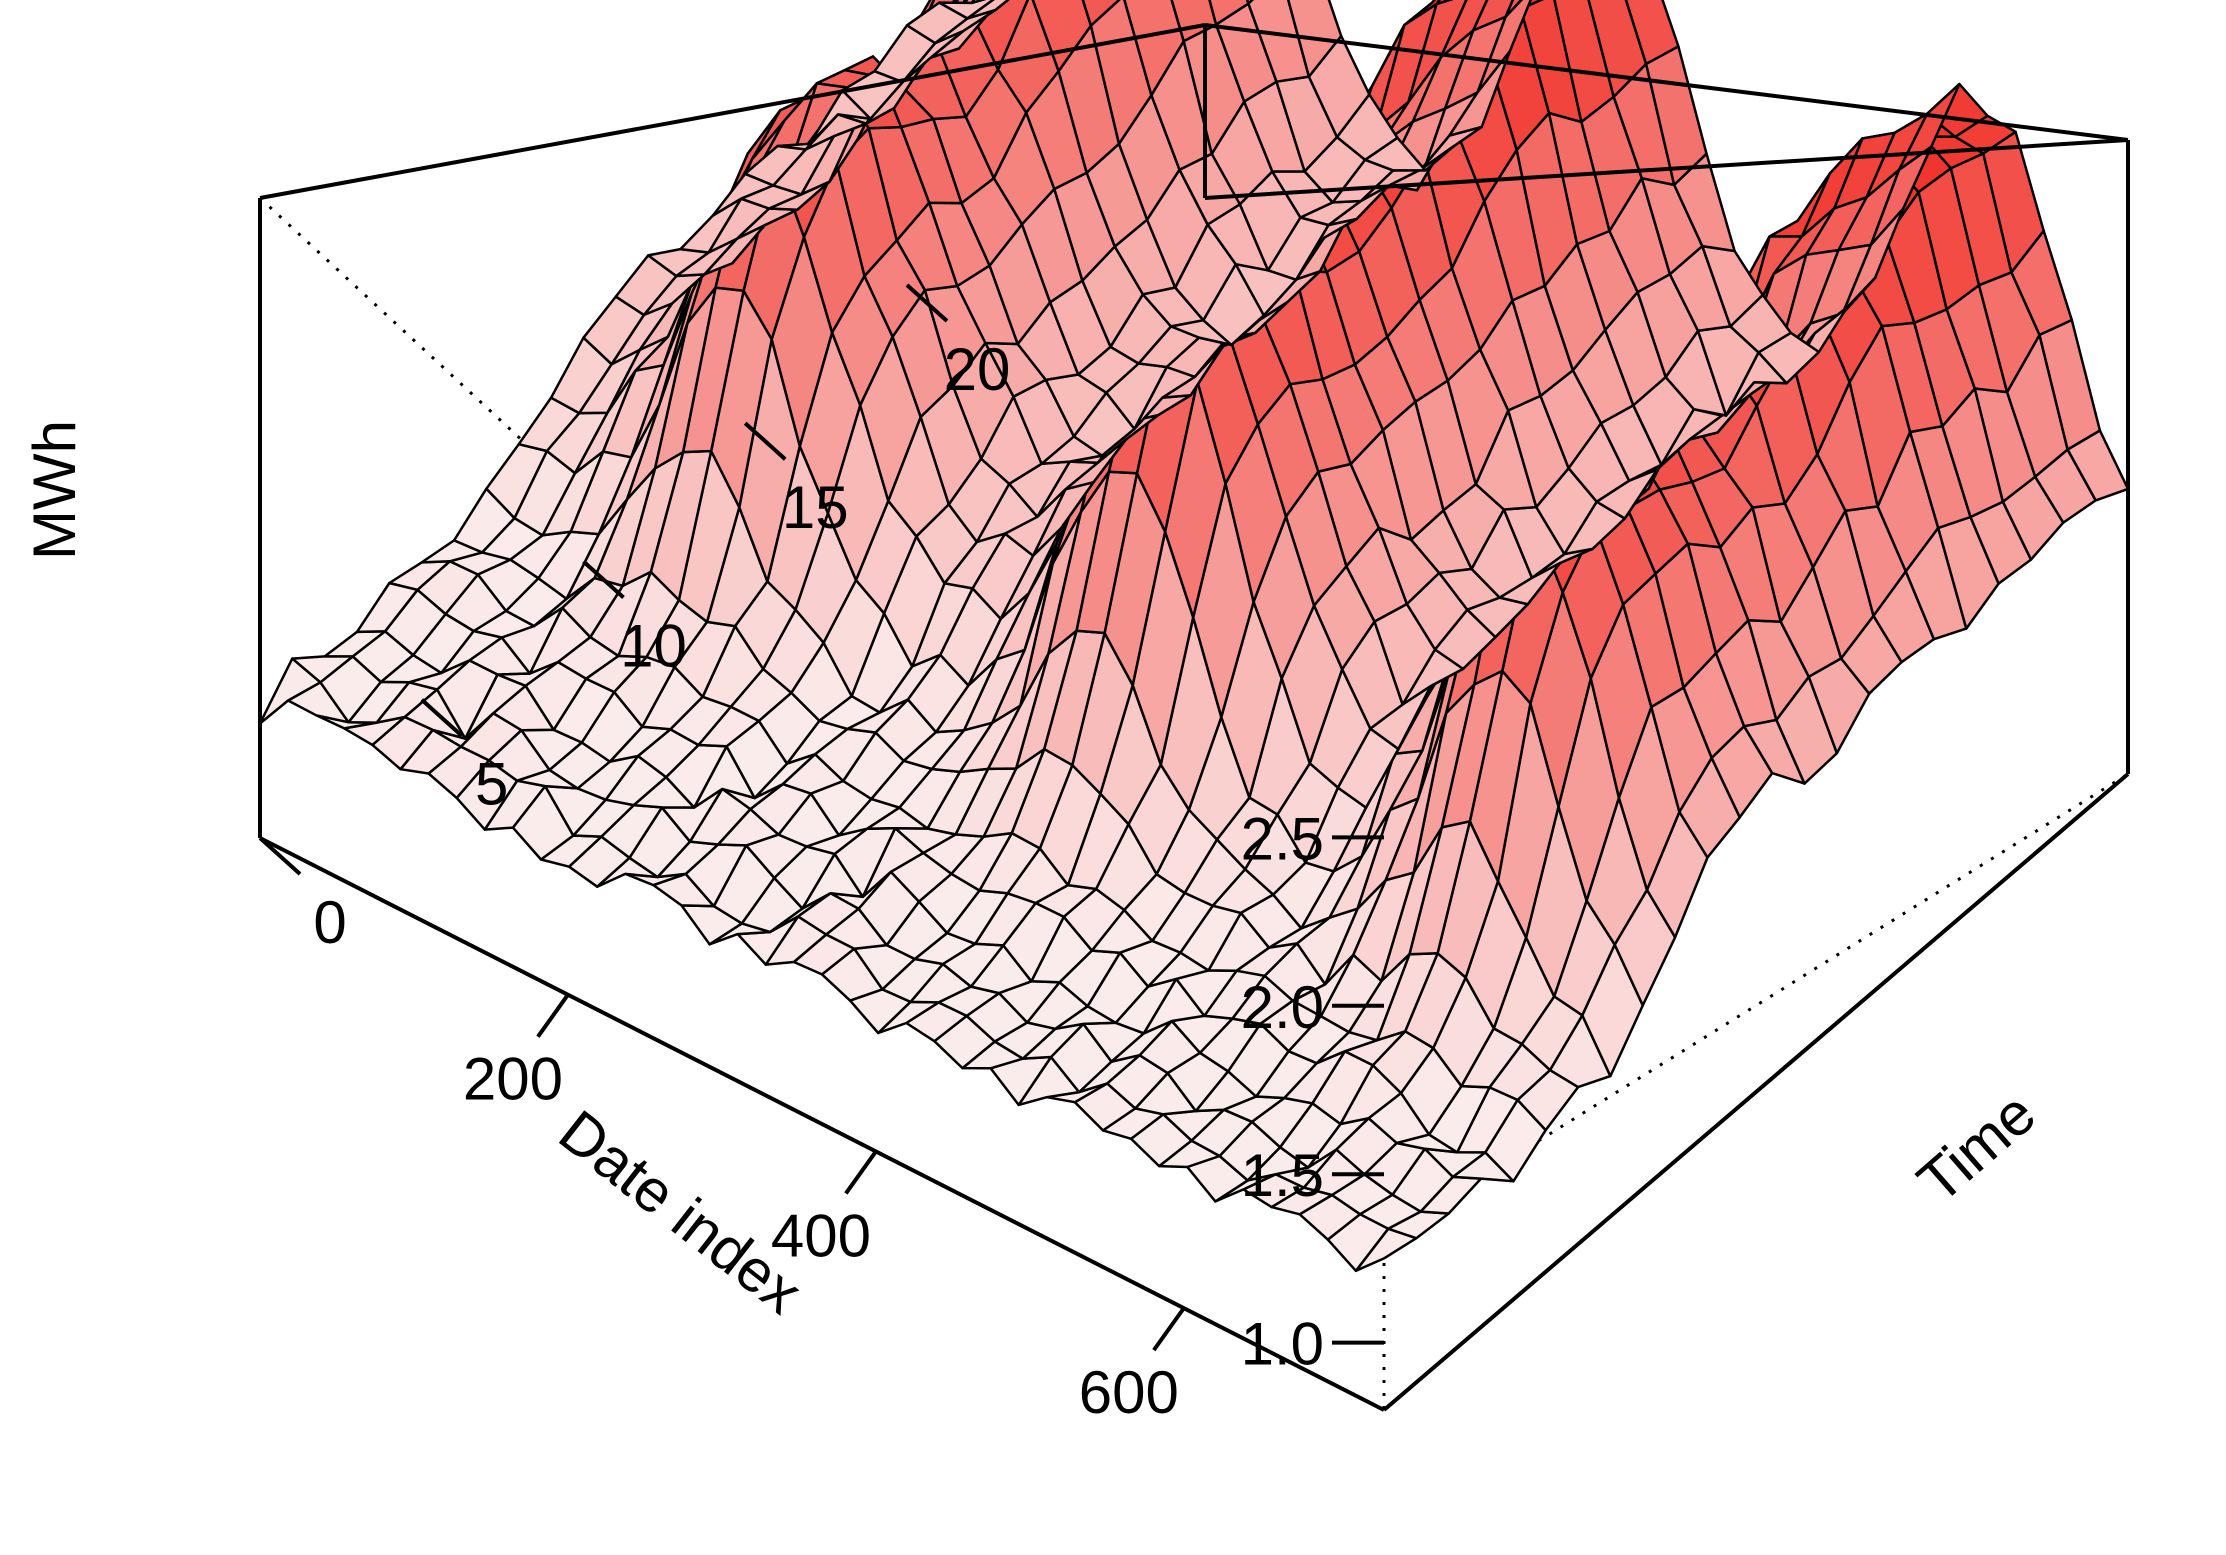  Describe the element at coordinates (513, 1079) in the screenshot. I see `x-tick-label: 200` at that location.